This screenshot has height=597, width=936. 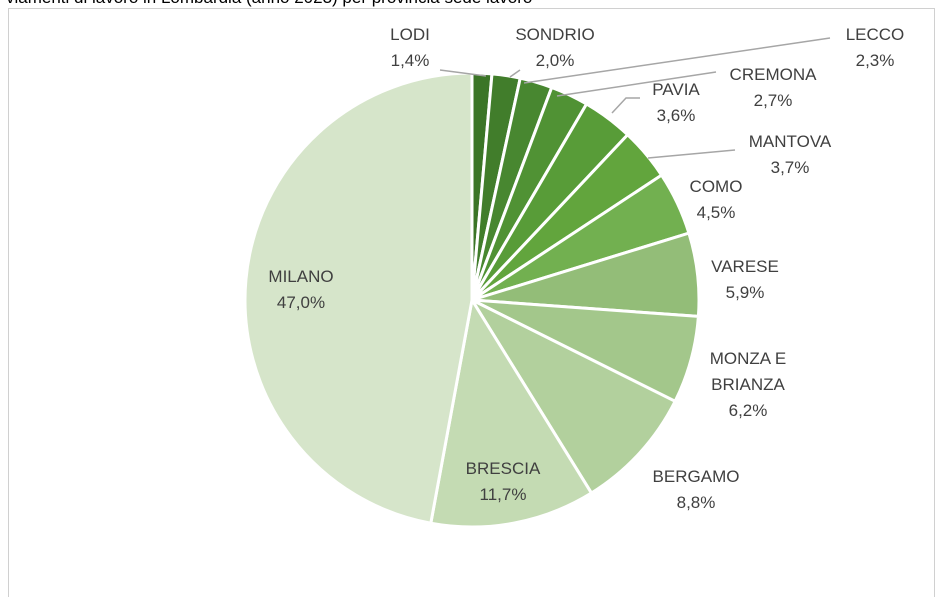 I want to click on category-label: MILANO, so click(x=301, y=276).